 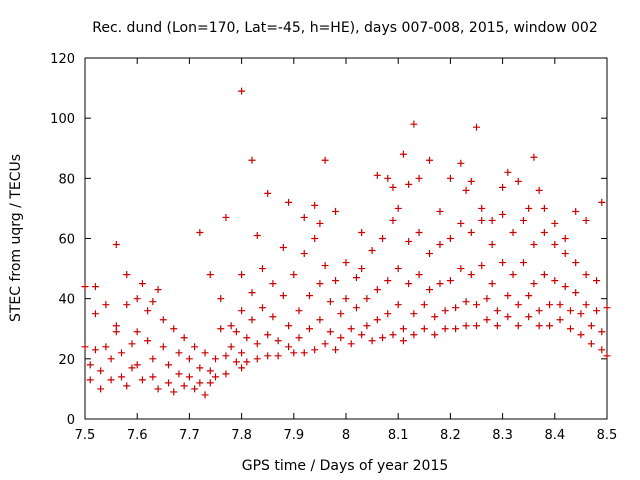 What do you see at coordinates (241, 435) in the screenshot?
I see `x-tick-label: 7.8` at bounding box center [241, 435].